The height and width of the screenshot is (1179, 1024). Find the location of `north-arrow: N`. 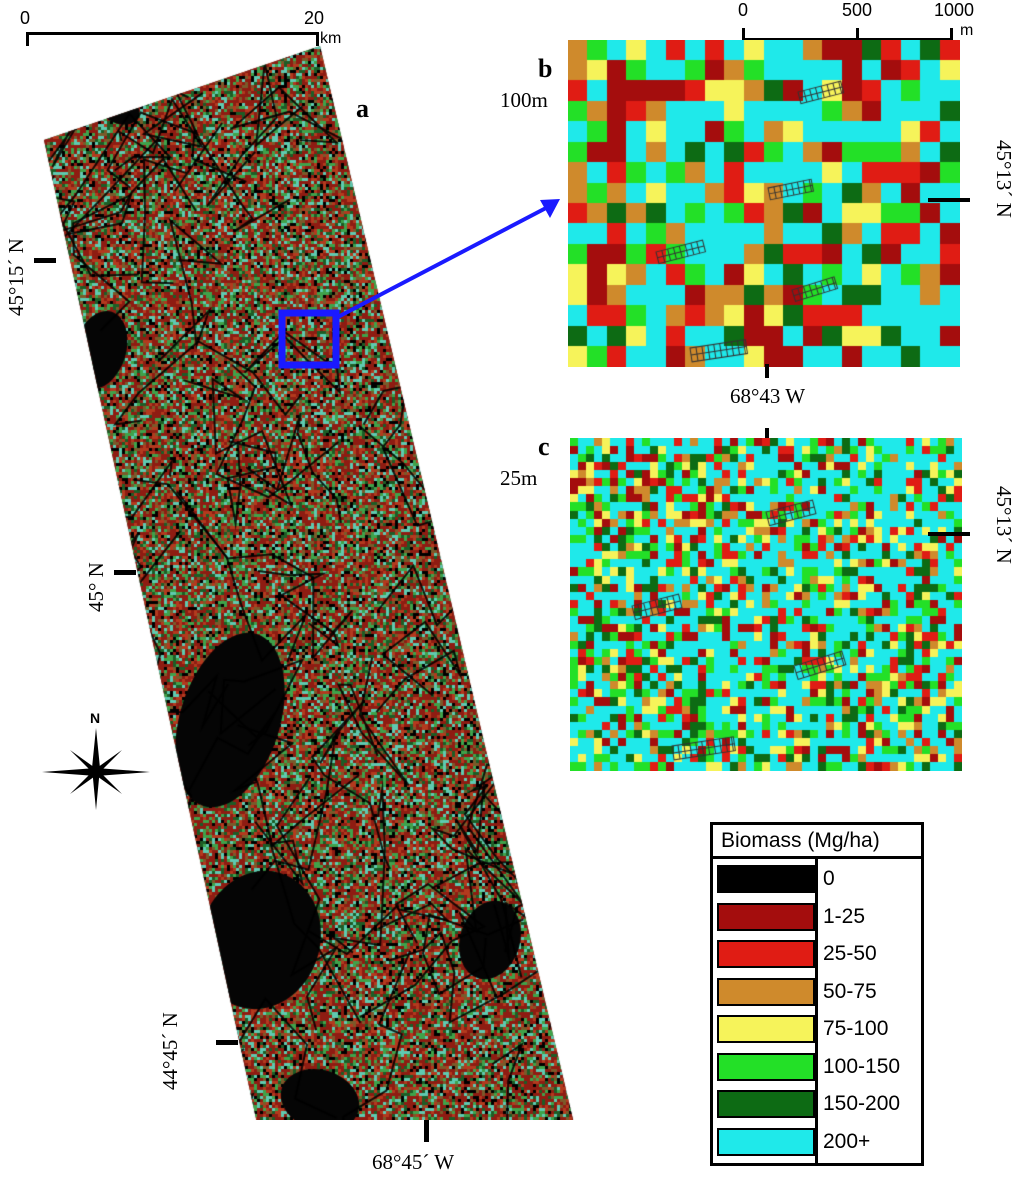

north-arrow: N is located at coordinates (96, 764).